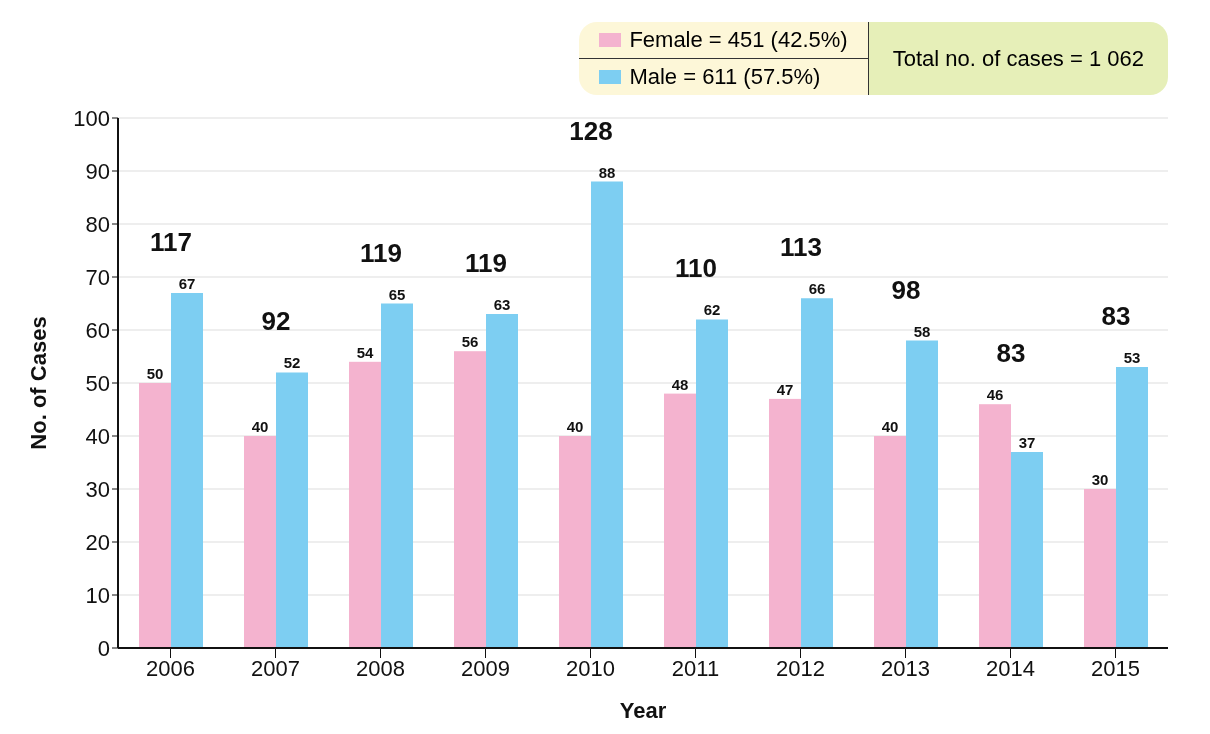 The width and height of the screenshot is (1210, 734). What do you see at coordinates (38, 383) in the screenshot?
I see `y-axis-title: No. of Cases` at bounding box center [38, 383].